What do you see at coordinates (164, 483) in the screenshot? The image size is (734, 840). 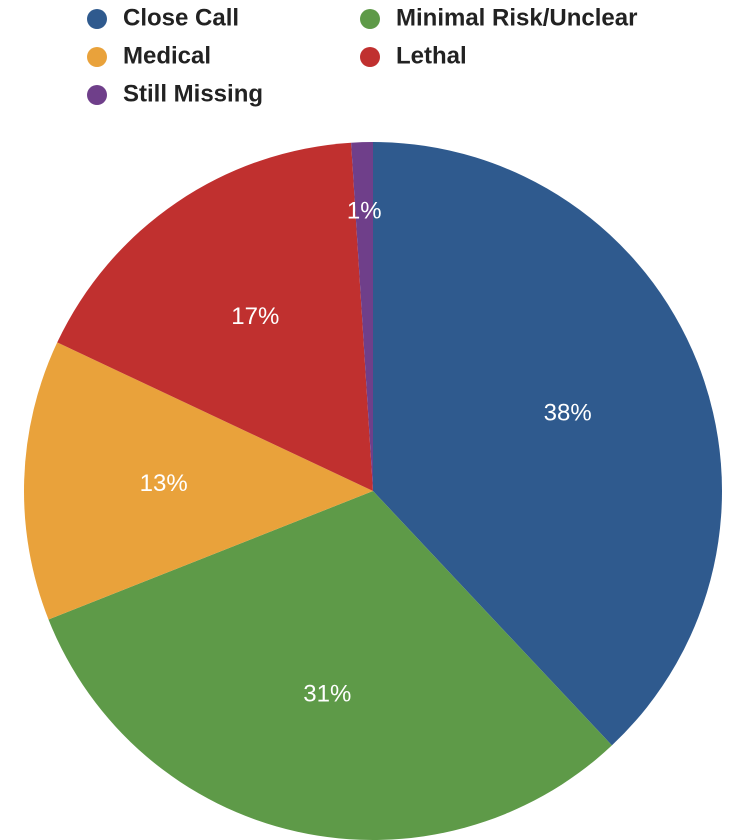 I see `slice-label: 13%` at bounding box center [164, 483].